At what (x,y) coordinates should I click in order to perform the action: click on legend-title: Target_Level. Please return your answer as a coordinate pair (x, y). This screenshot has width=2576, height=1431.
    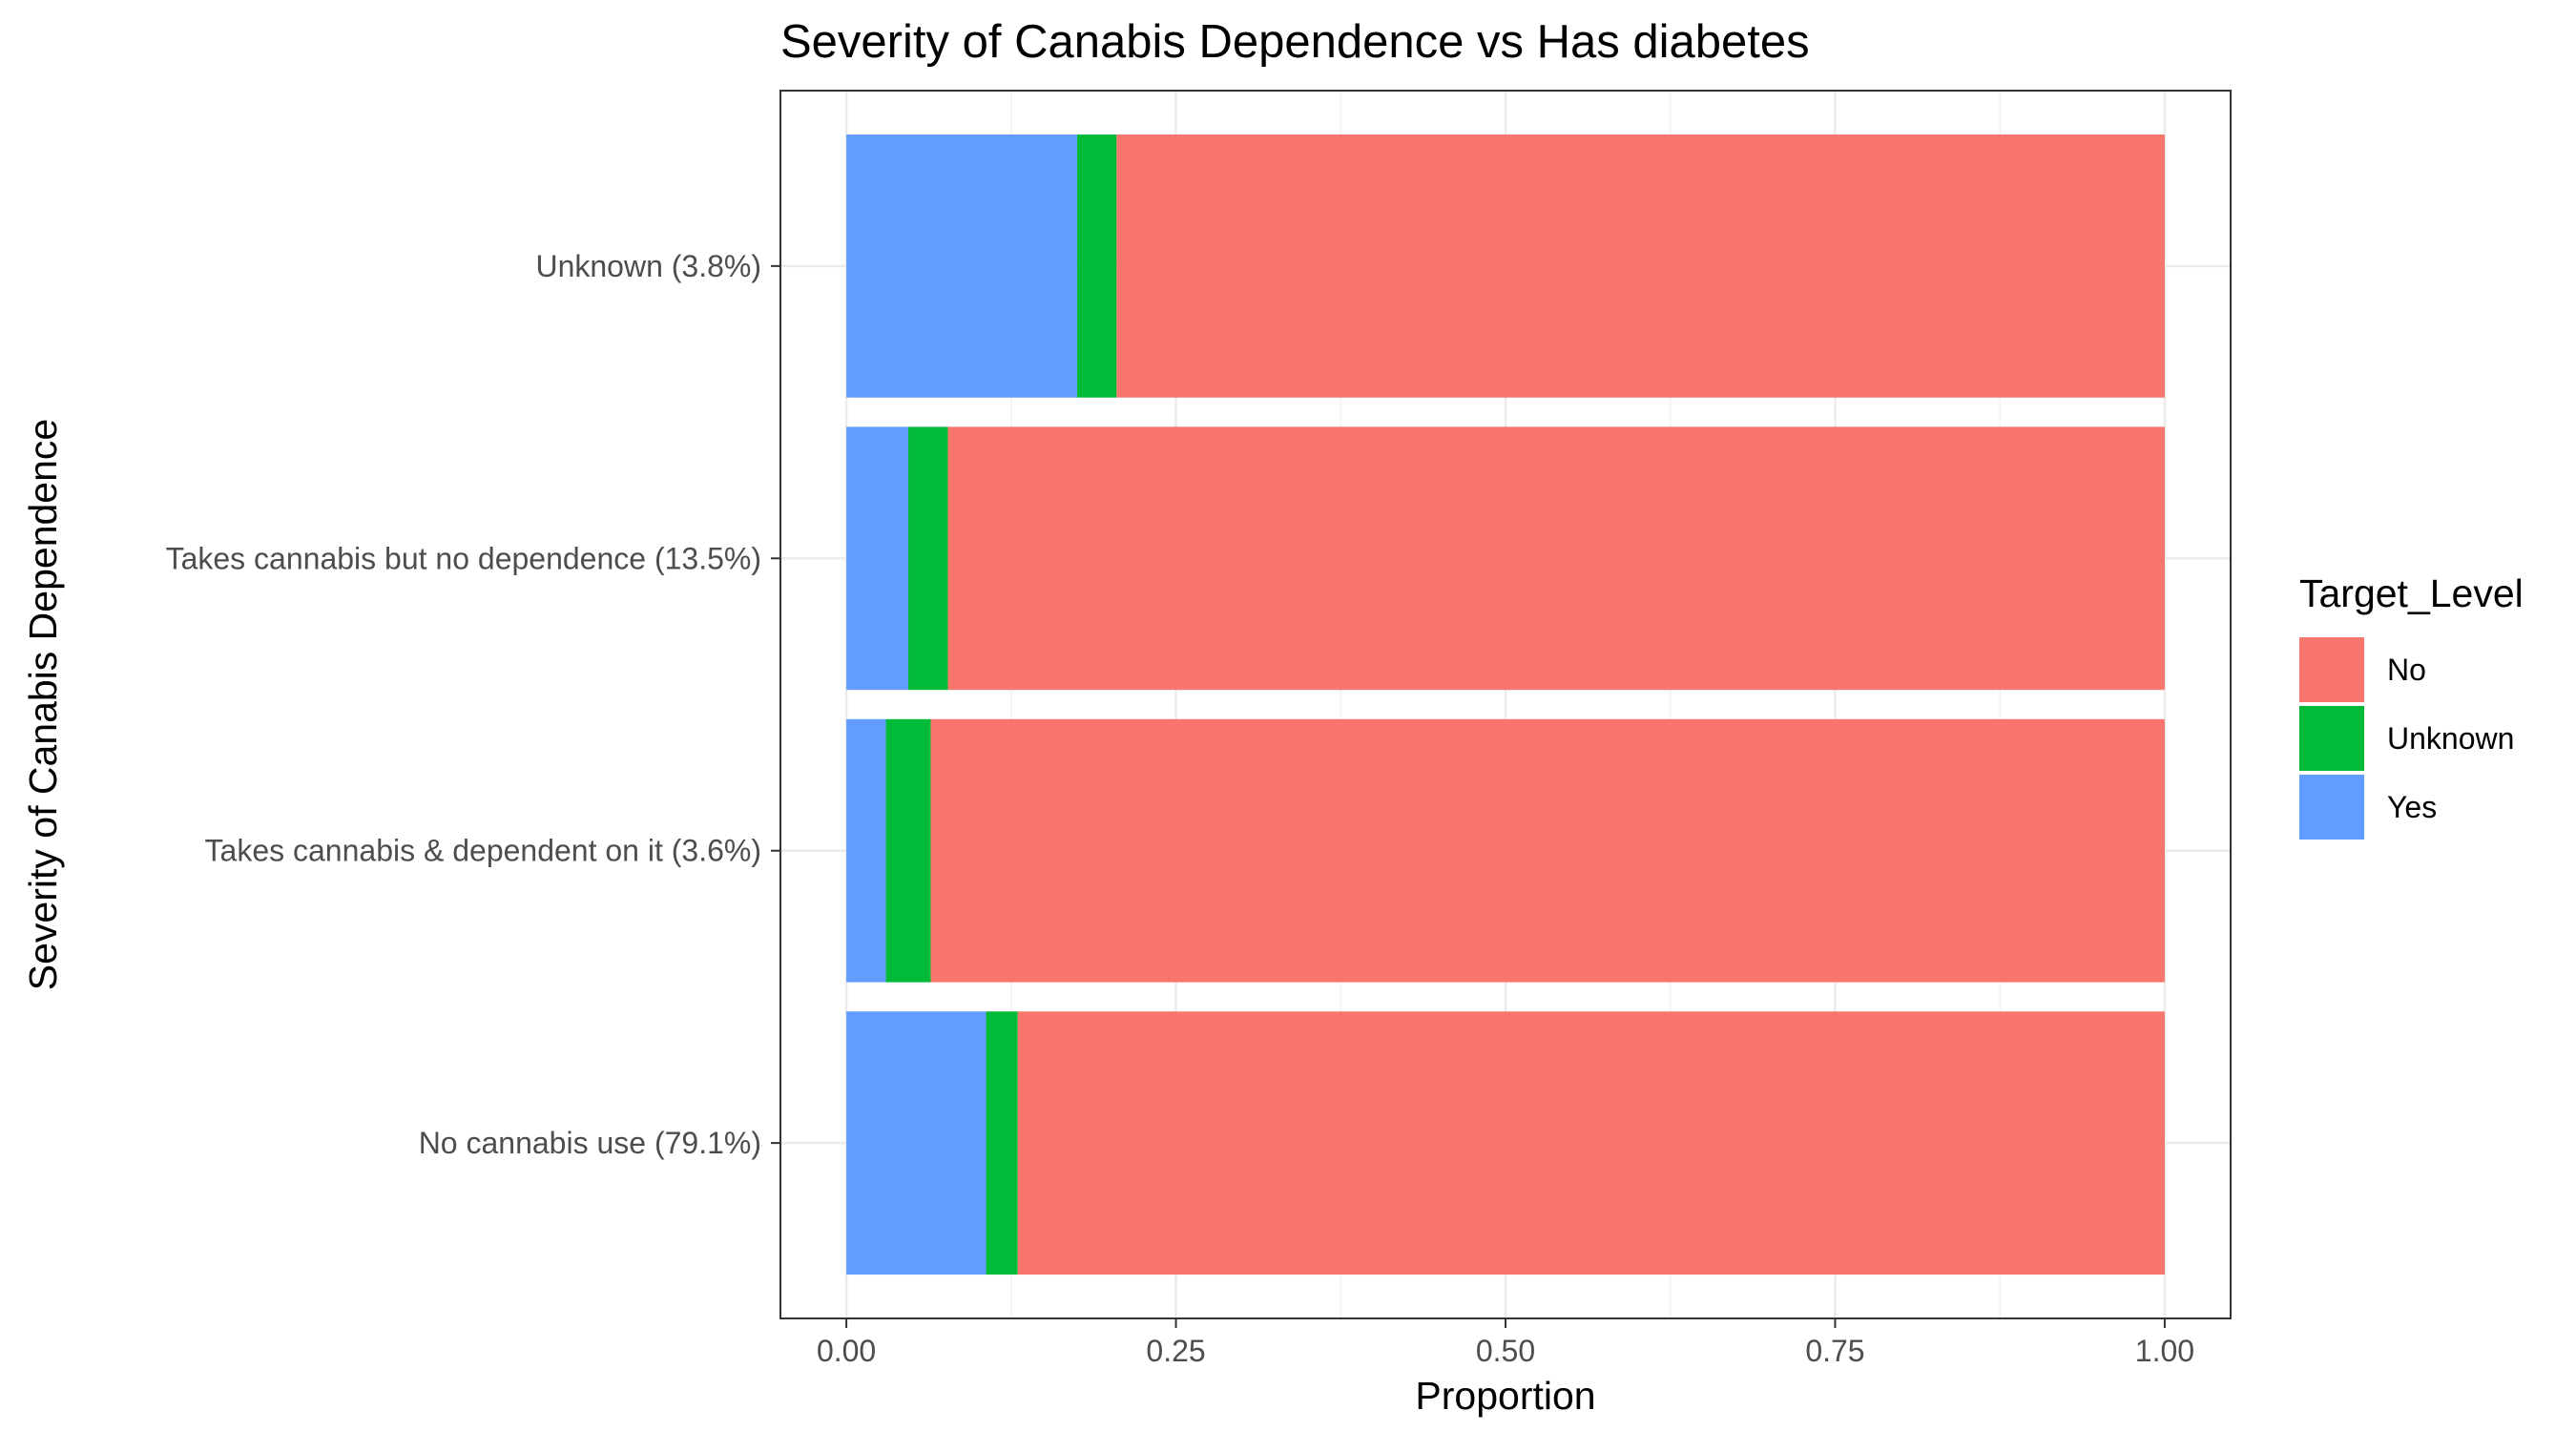
    Looking at the image, I should click on (2411, 593).